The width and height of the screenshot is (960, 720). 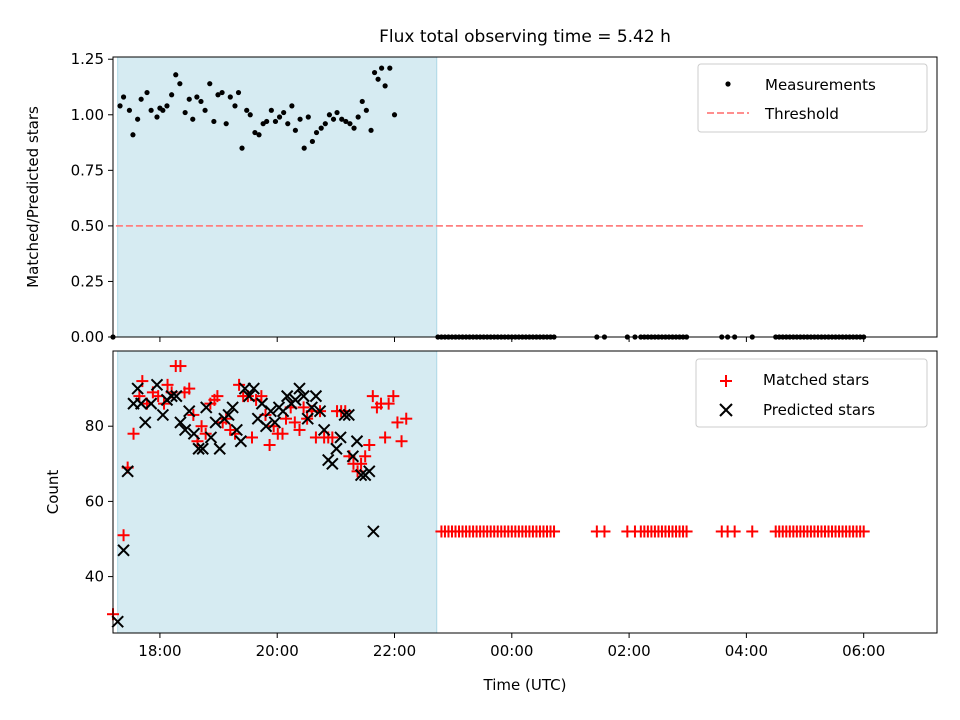 I want to click on count-legend: Matched stars Predicted stars, so click(x=811, y=393).